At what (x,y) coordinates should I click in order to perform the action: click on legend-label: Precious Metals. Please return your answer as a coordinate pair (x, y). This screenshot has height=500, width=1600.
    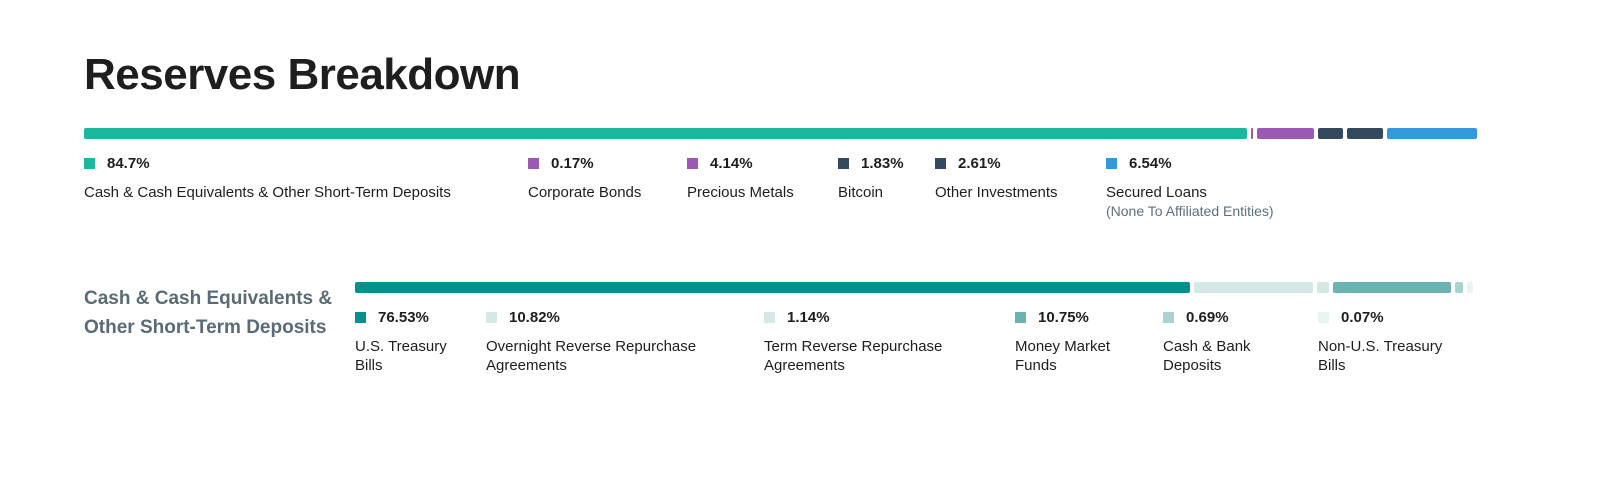
    Looking at the image, I should click on (740, 192).